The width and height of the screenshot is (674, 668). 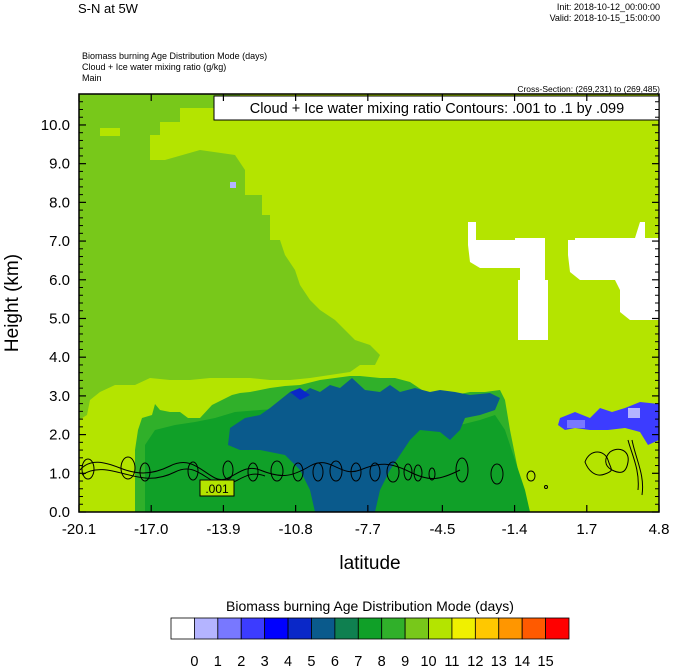 What do you see at coordinates (108, 8) in the screenshot?
I see `page-title: S-N at 5W` at bounding box center [108, 8].